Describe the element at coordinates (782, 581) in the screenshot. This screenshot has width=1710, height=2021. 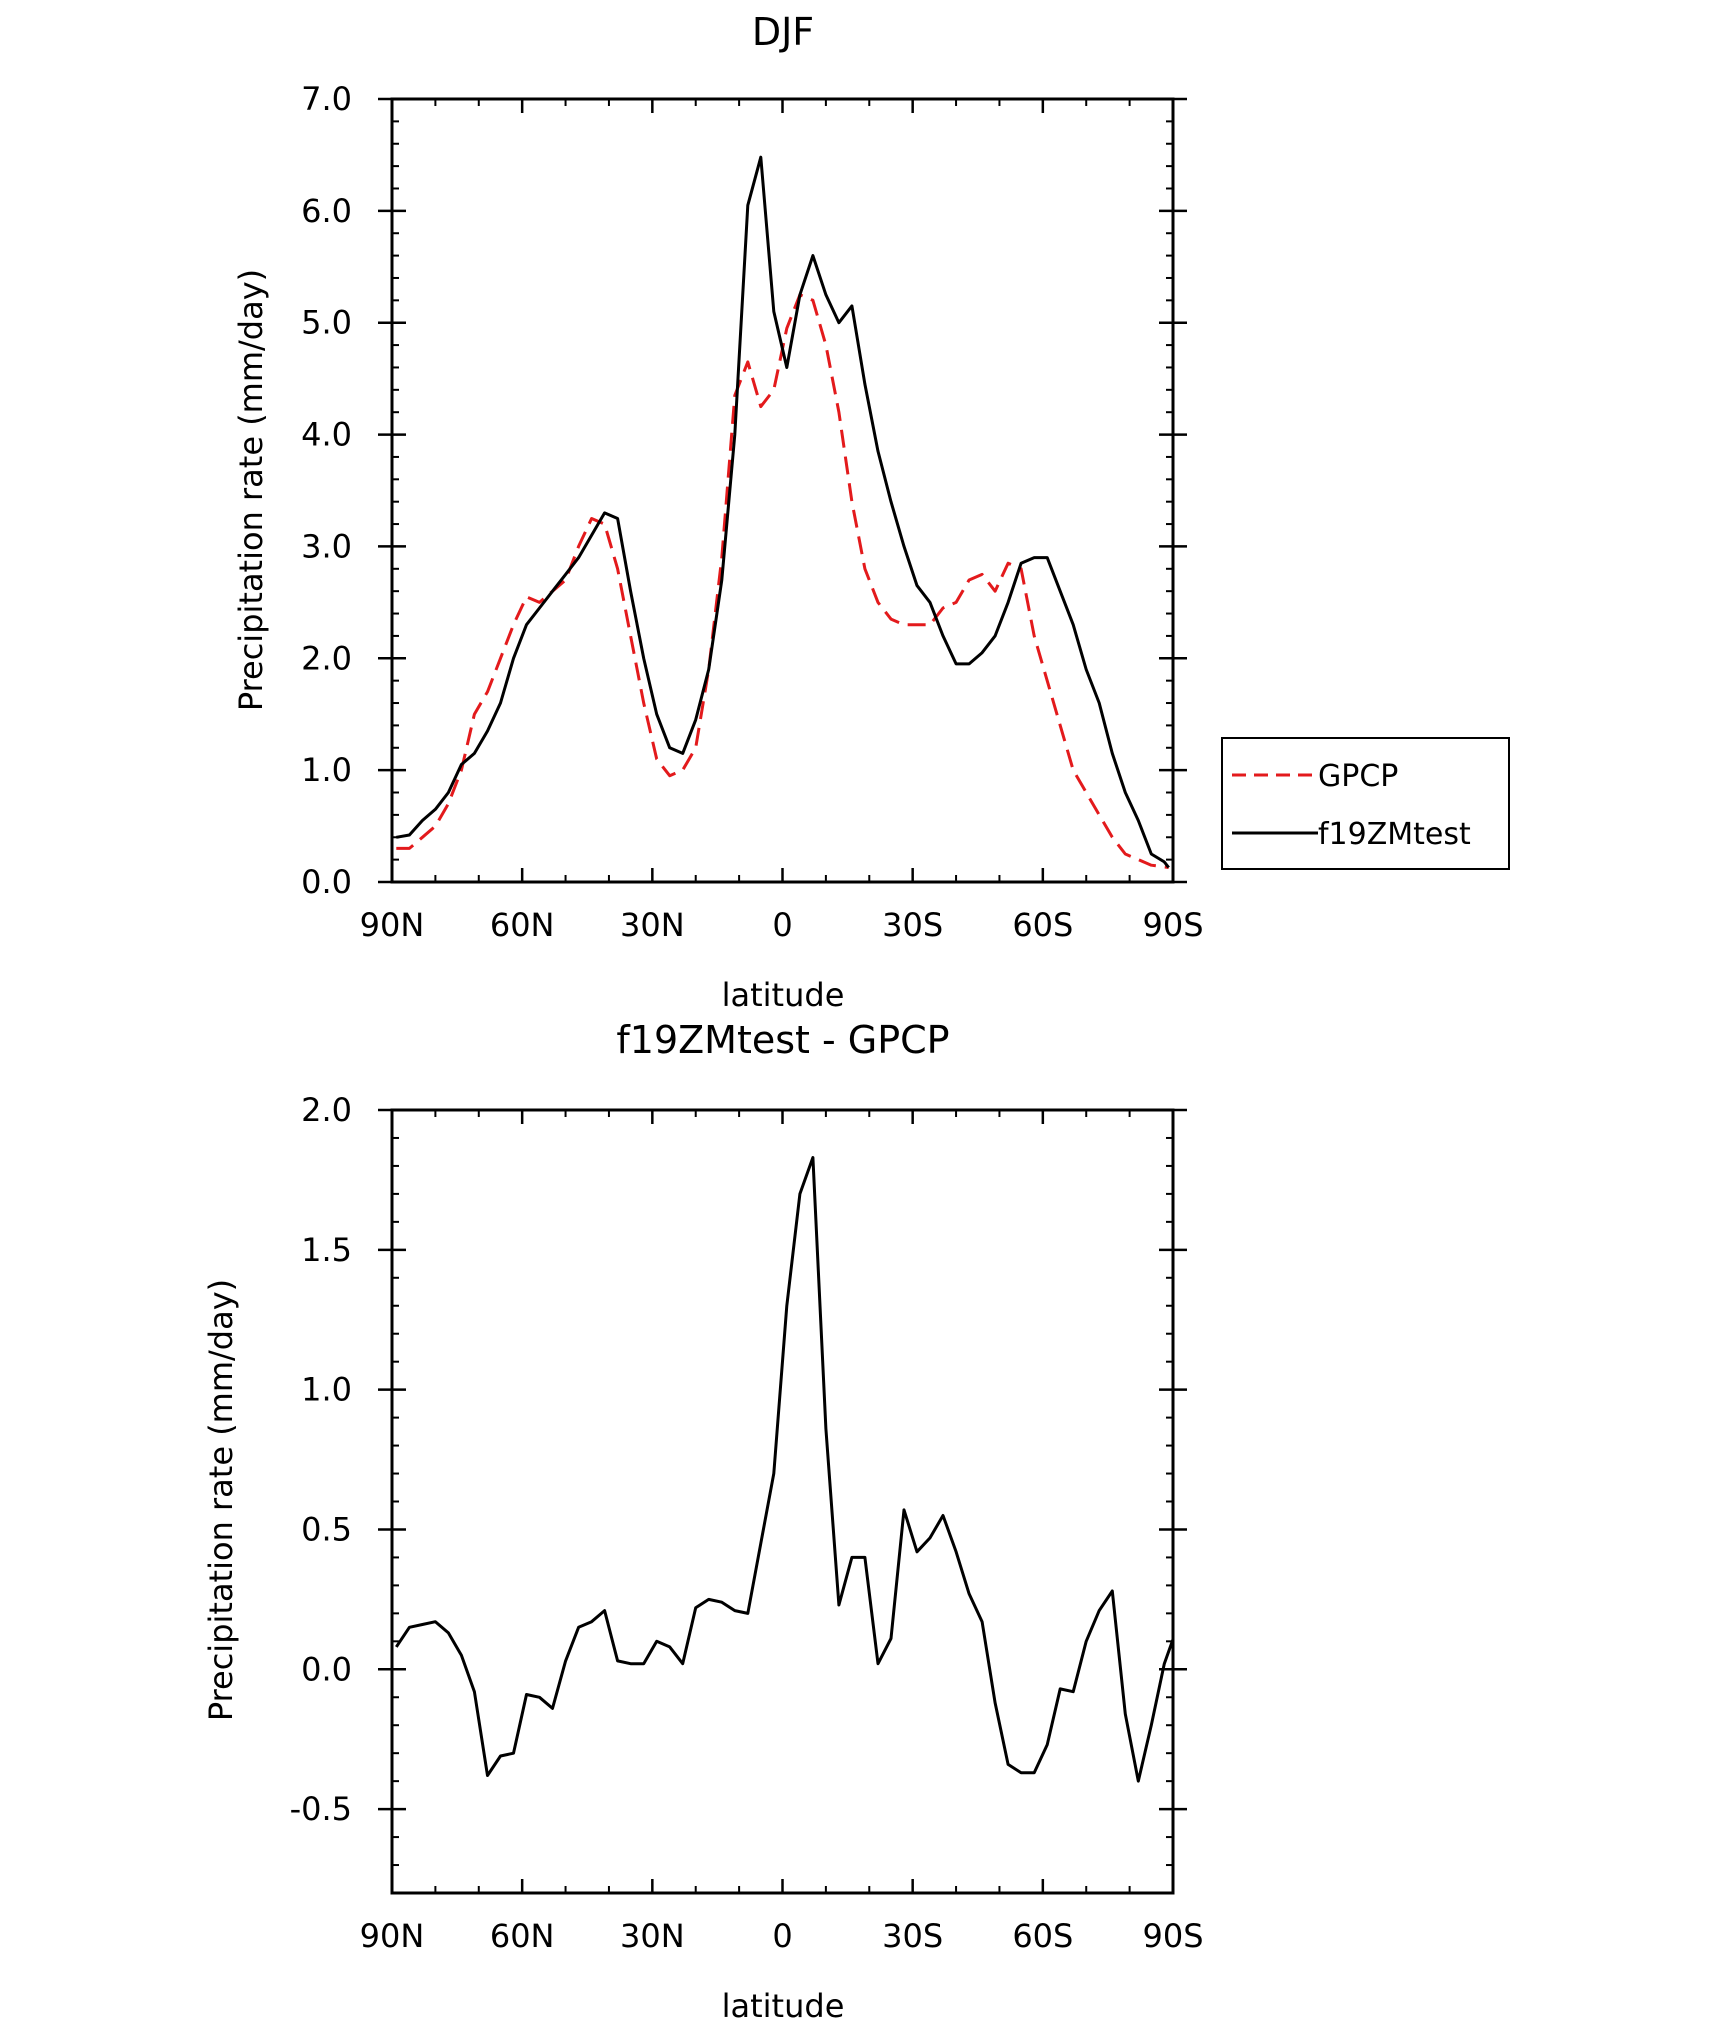
I see `top-series-line-gpcp` at that location.